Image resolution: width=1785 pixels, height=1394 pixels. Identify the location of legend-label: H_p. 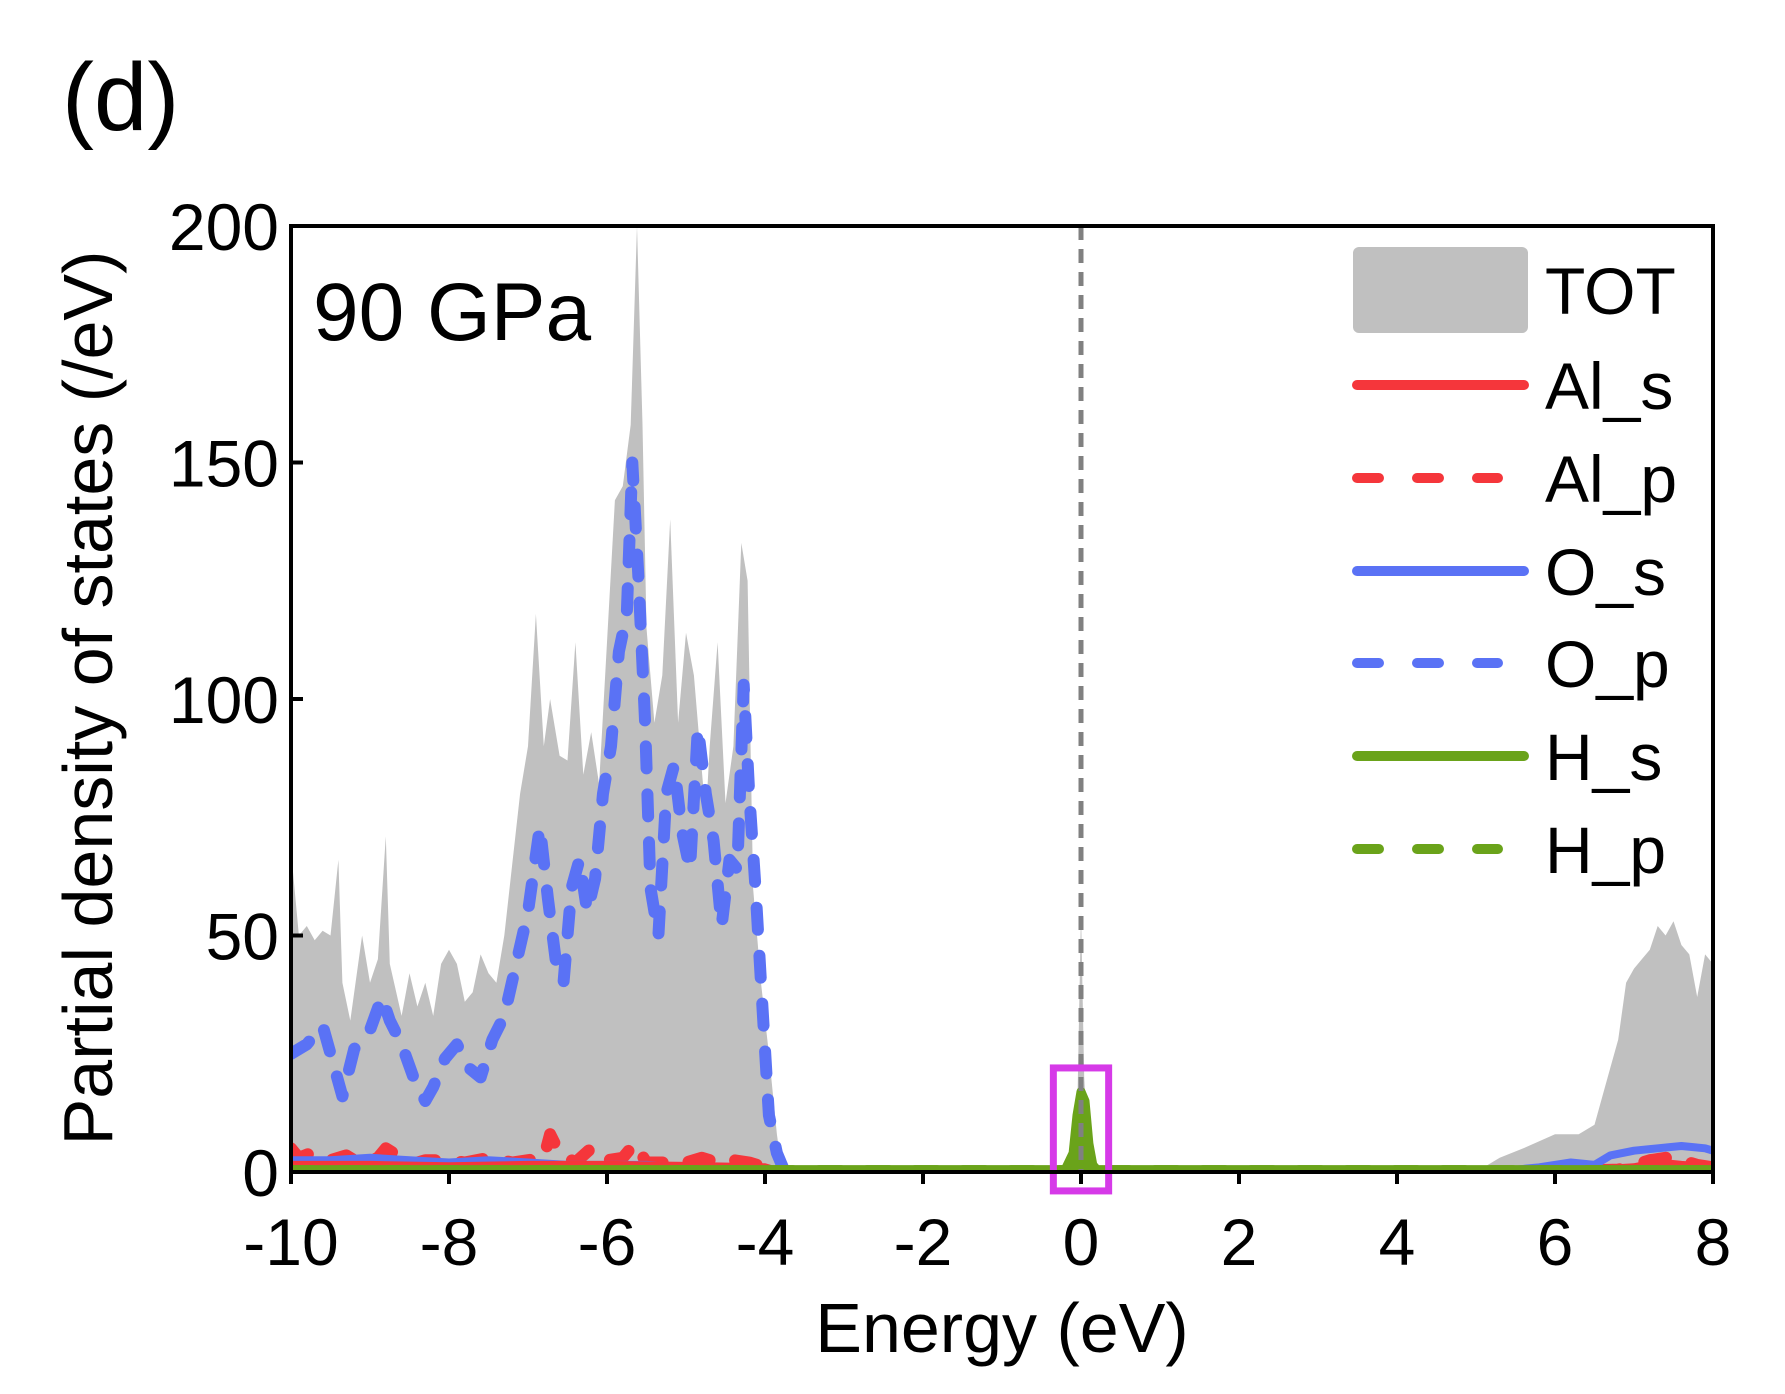
(1605, 850).